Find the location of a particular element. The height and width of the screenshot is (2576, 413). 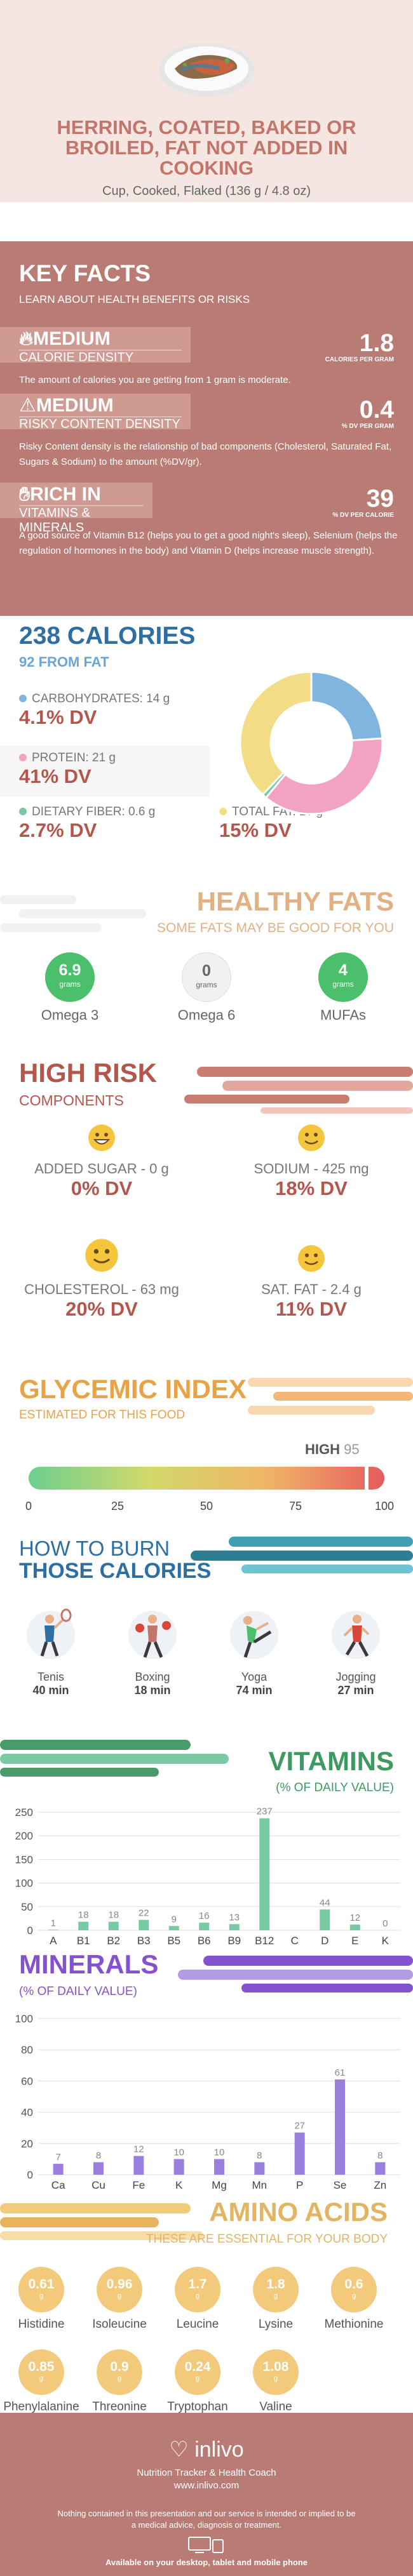

bar-value-label: 8 is located at coordinates (380, 2155).